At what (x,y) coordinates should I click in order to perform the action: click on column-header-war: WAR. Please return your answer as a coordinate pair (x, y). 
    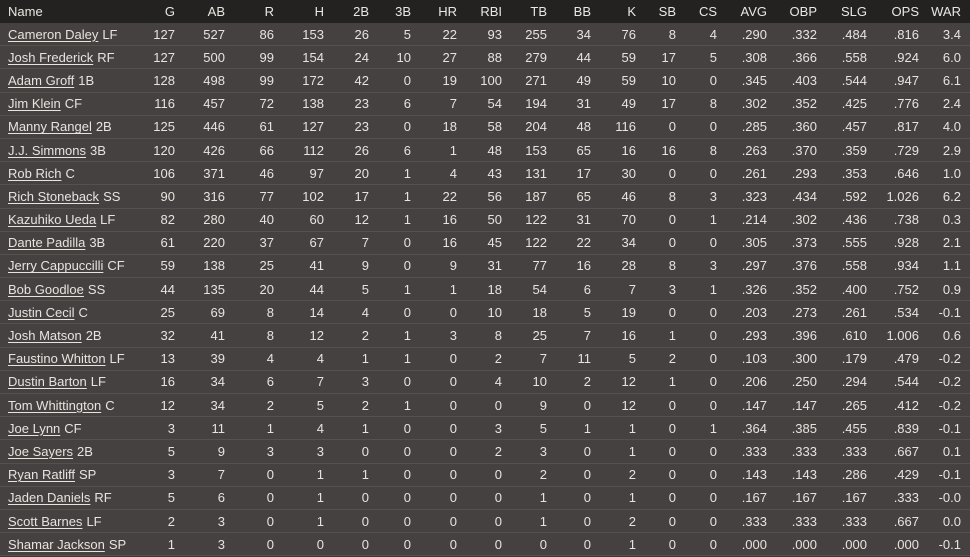
    Looking at the image, I should click on (949, 11).